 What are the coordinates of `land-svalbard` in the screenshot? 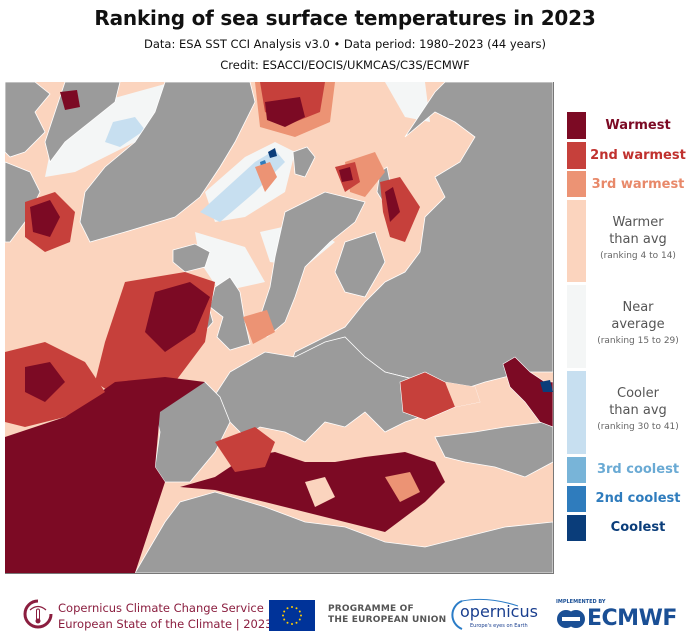 It's located at (304, 162).